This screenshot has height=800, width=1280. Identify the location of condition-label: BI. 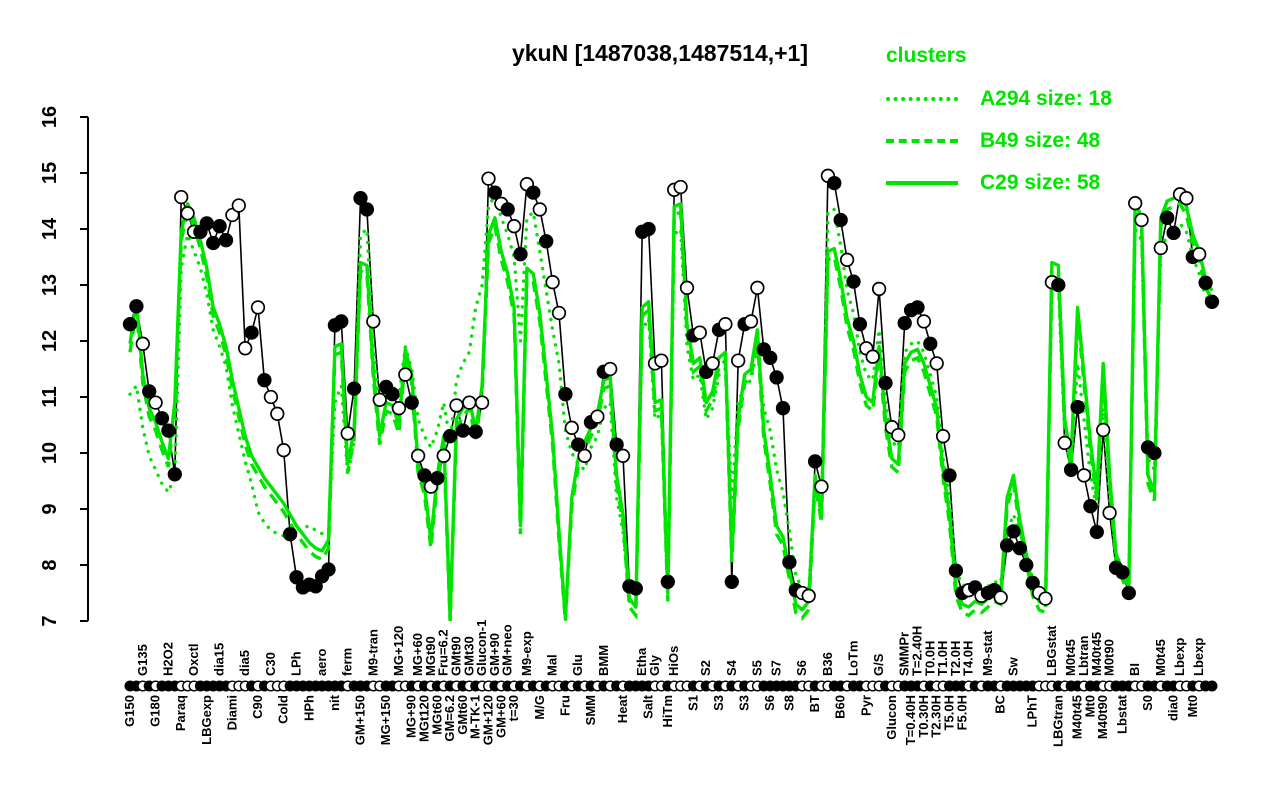
(1134, 669).